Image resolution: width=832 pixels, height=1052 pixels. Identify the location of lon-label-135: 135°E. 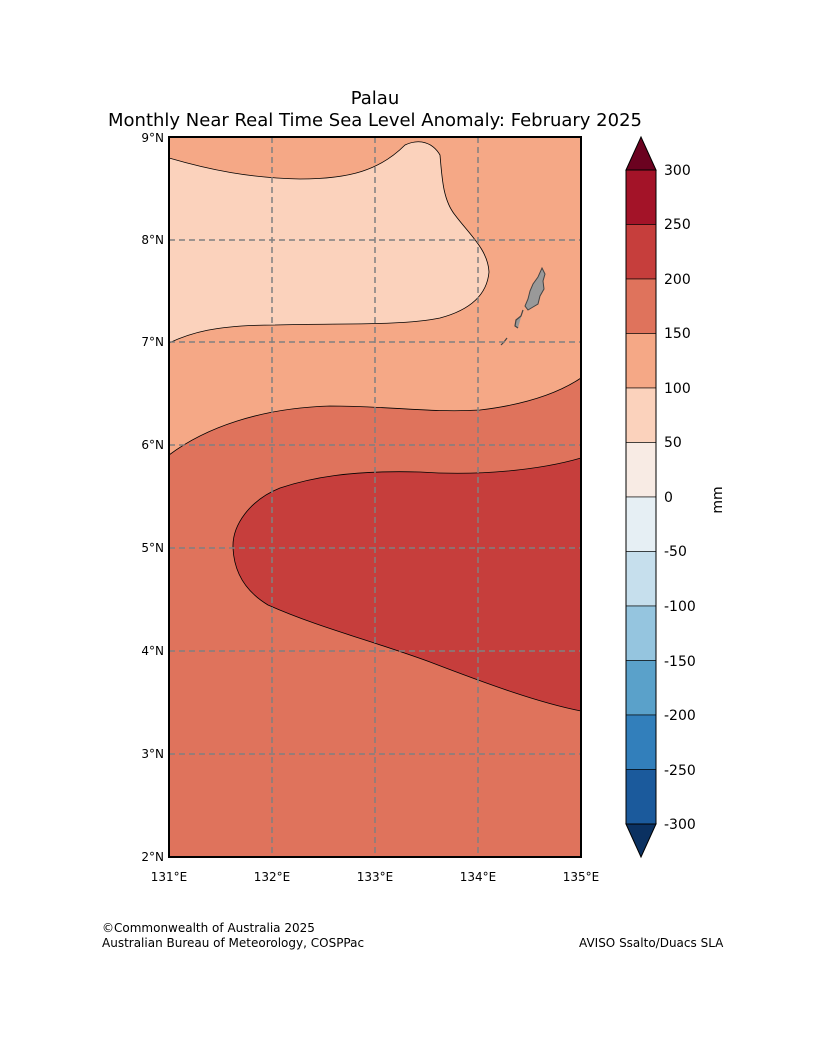
(581, 877).